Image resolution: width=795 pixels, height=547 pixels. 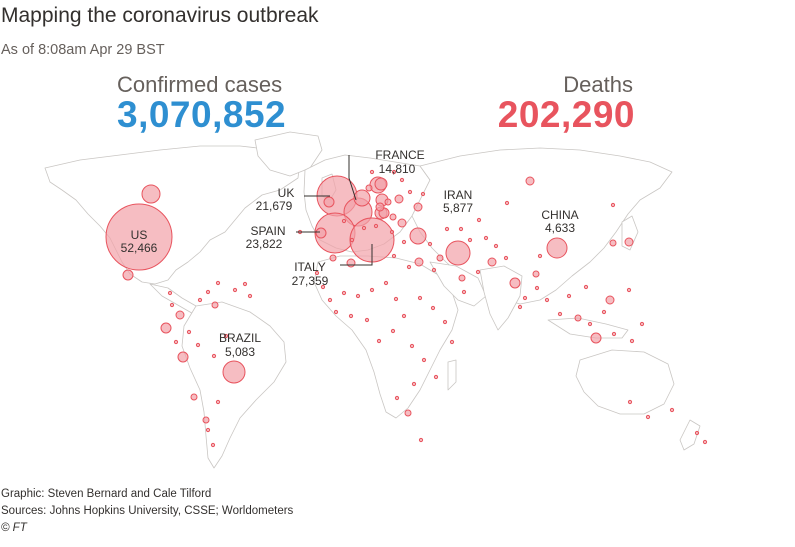 I want to click on bubble-hungary, so click(x=393, y=217).